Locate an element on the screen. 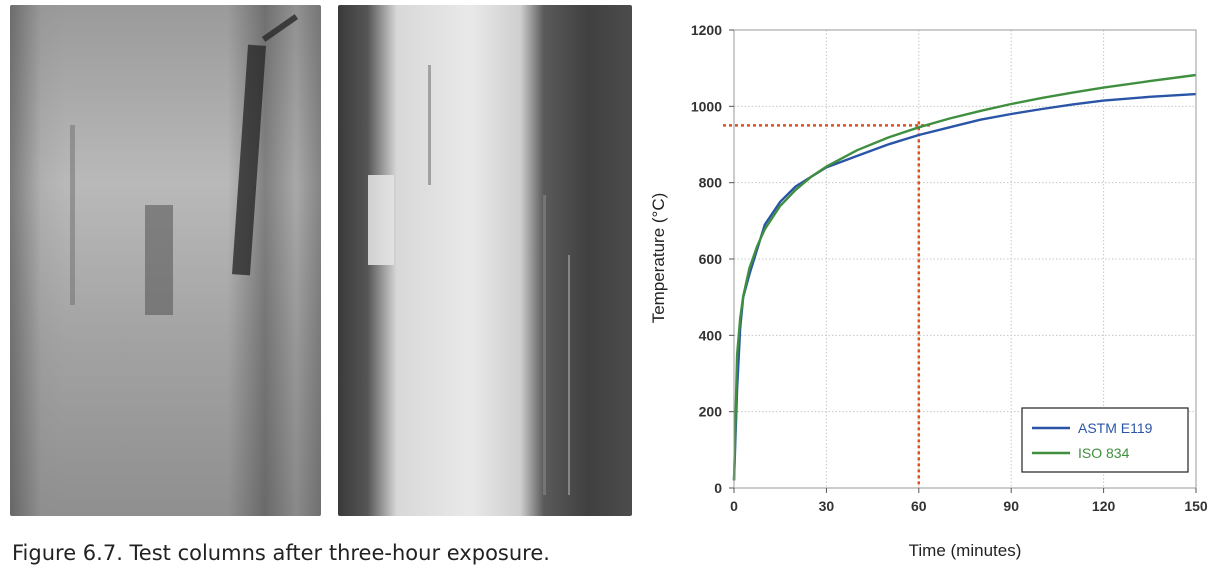 This screenshot has width=1209, height=565. y-tick-label: 400 is located at coordinates (711, 335).